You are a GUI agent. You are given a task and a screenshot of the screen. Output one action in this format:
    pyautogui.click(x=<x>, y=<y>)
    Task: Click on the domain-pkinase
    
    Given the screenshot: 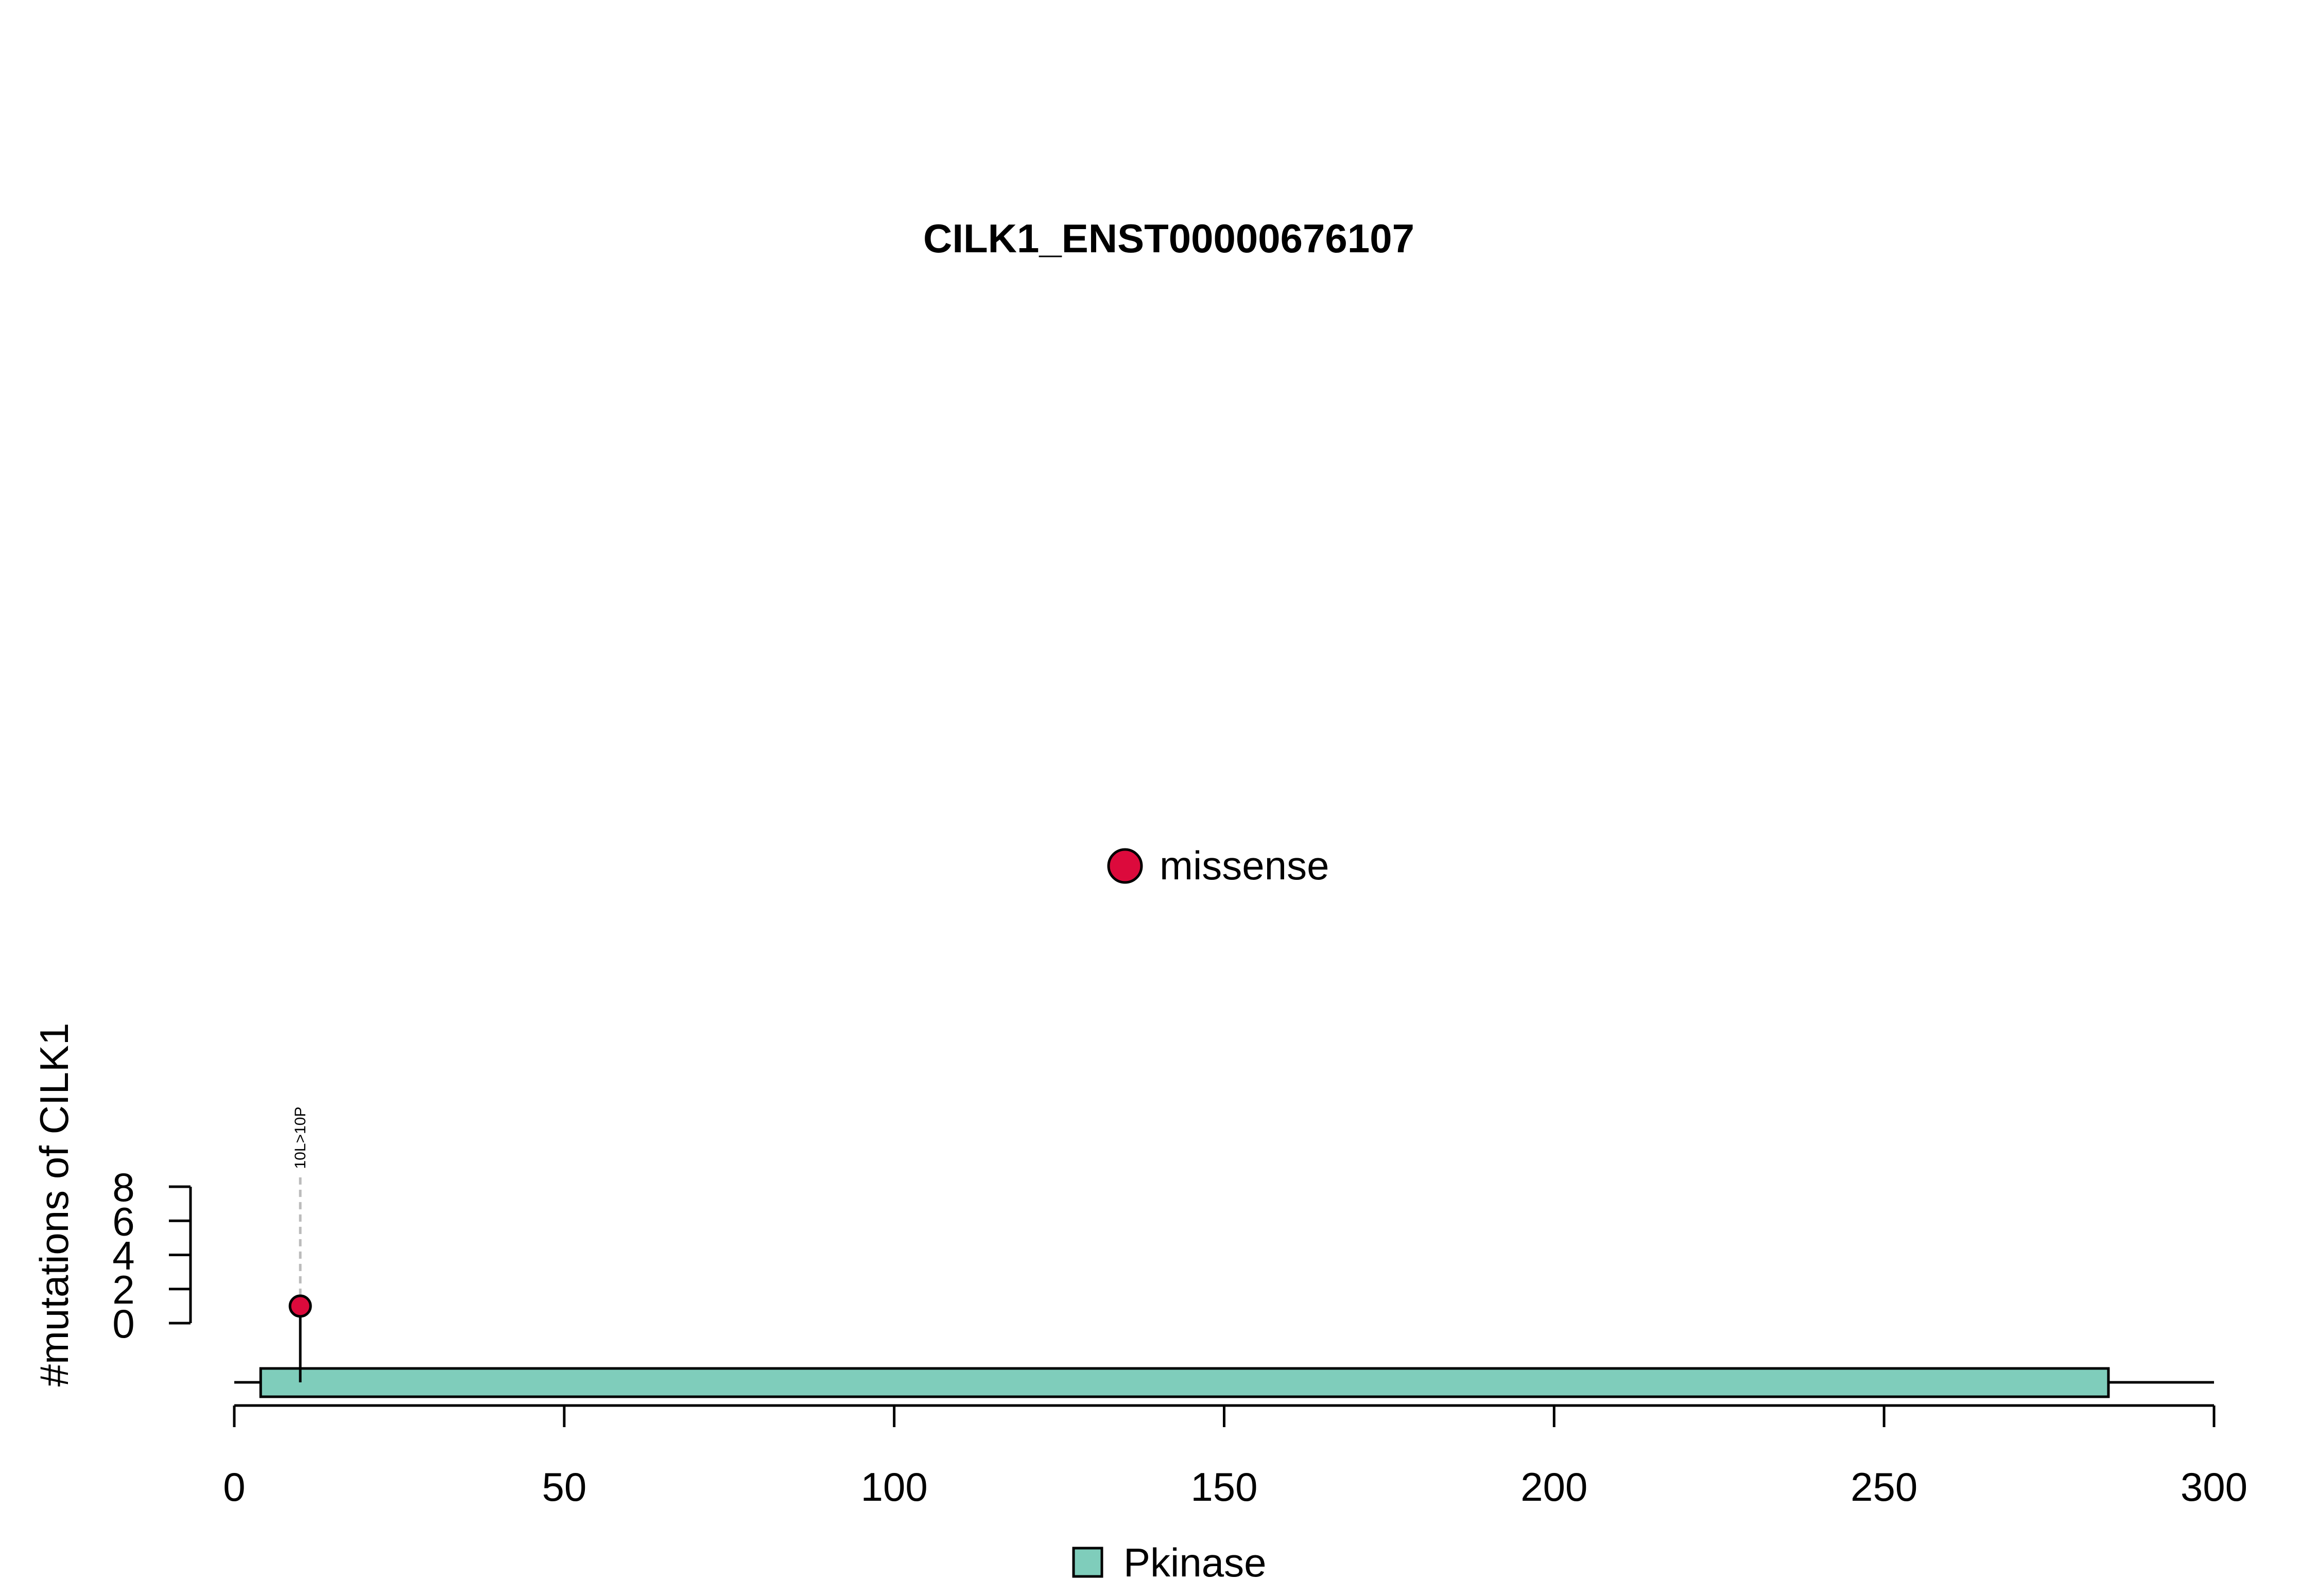 What is the action you would take?
    pyautogui.click(x=1184, y=1383)
    